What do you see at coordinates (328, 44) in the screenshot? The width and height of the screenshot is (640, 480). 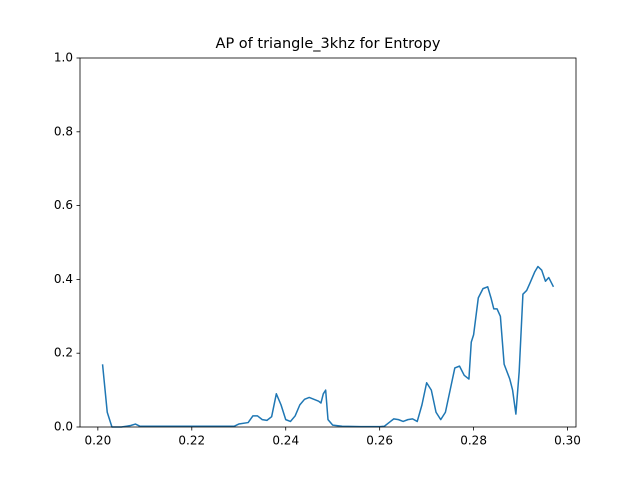 I see `chart-title: AP of triangle_3khz for Entropy` at bounding box center [328, 44].